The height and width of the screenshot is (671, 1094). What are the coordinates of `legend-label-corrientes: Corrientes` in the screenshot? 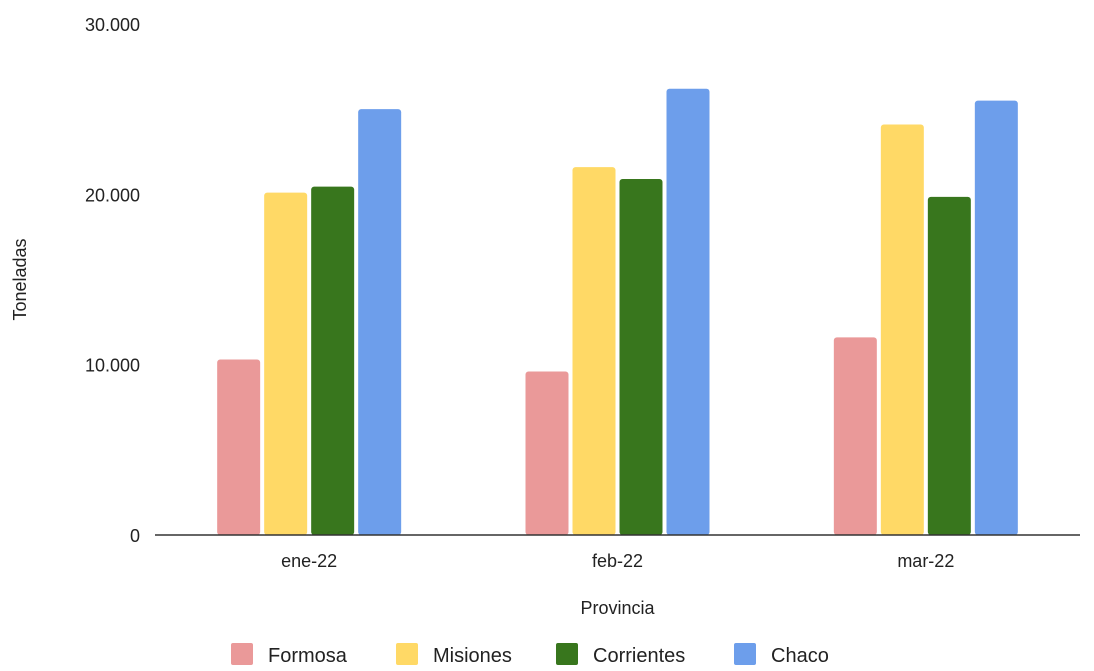 It's located at (639, 655).